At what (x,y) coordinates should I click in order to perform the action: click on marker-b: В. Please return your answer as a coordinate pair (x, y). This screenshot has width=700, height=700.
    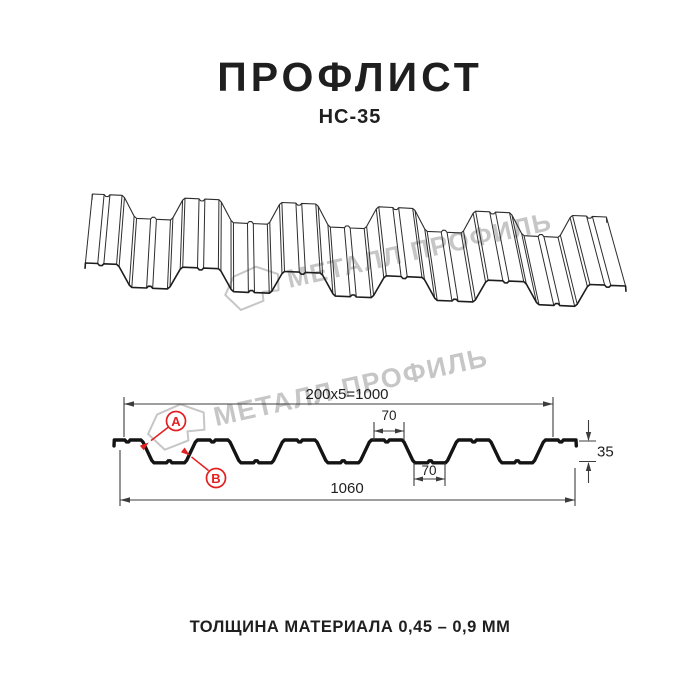
    Looking at the image, I should click on (203, 468).